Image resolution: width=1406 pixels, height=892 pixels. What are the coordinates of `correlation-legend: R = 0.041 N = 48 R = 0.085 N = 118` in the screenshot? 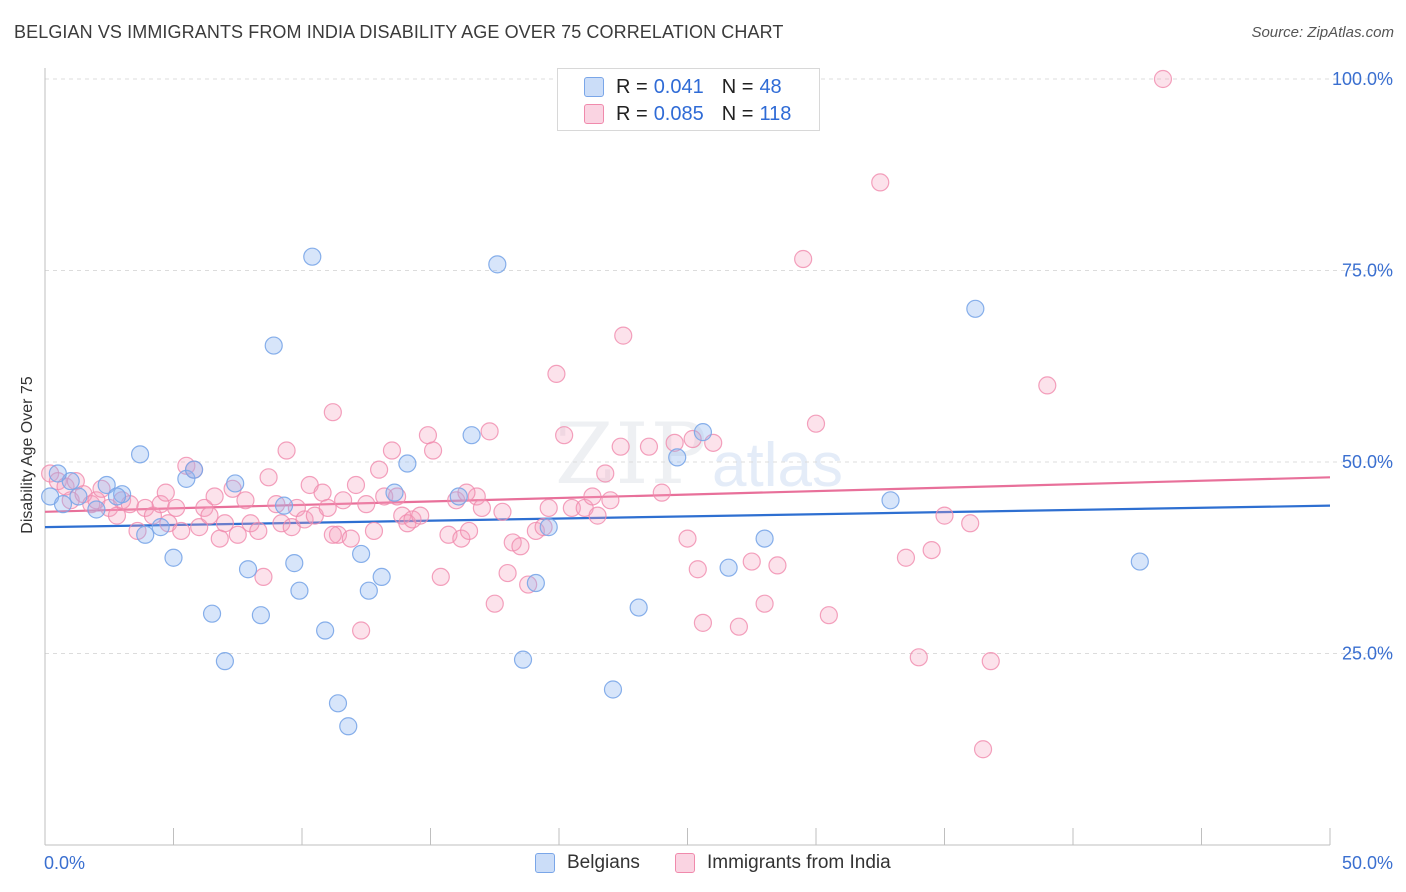 It's located at (688, 99).